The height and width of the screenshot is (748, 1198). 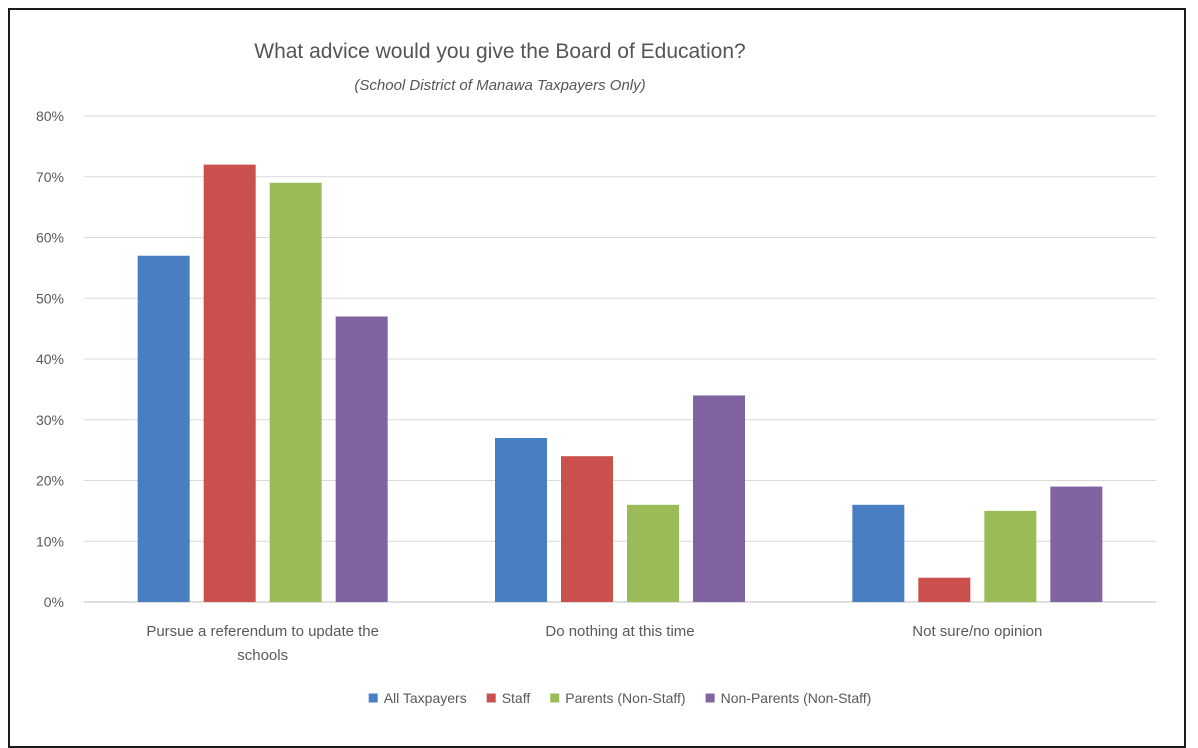 I want to click on category-label: schools, so click(x=262, y=655).